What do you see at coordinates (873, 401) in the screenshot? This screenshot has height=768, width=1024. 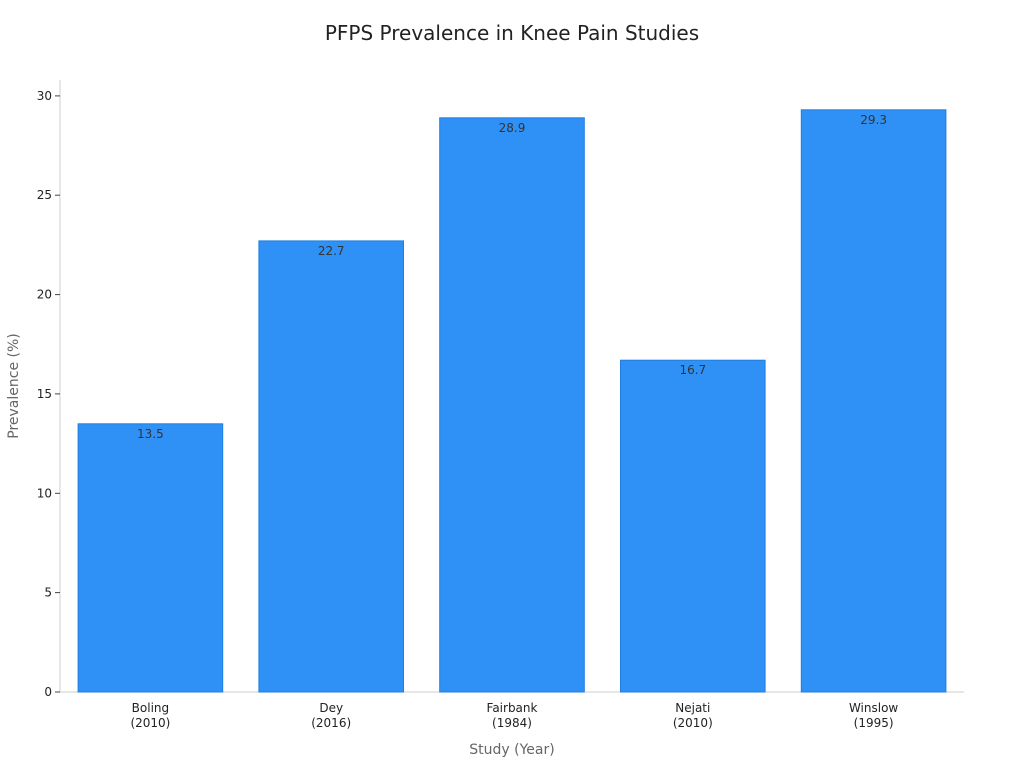 I see `bar-winslow` at bounding box center [873, 401].